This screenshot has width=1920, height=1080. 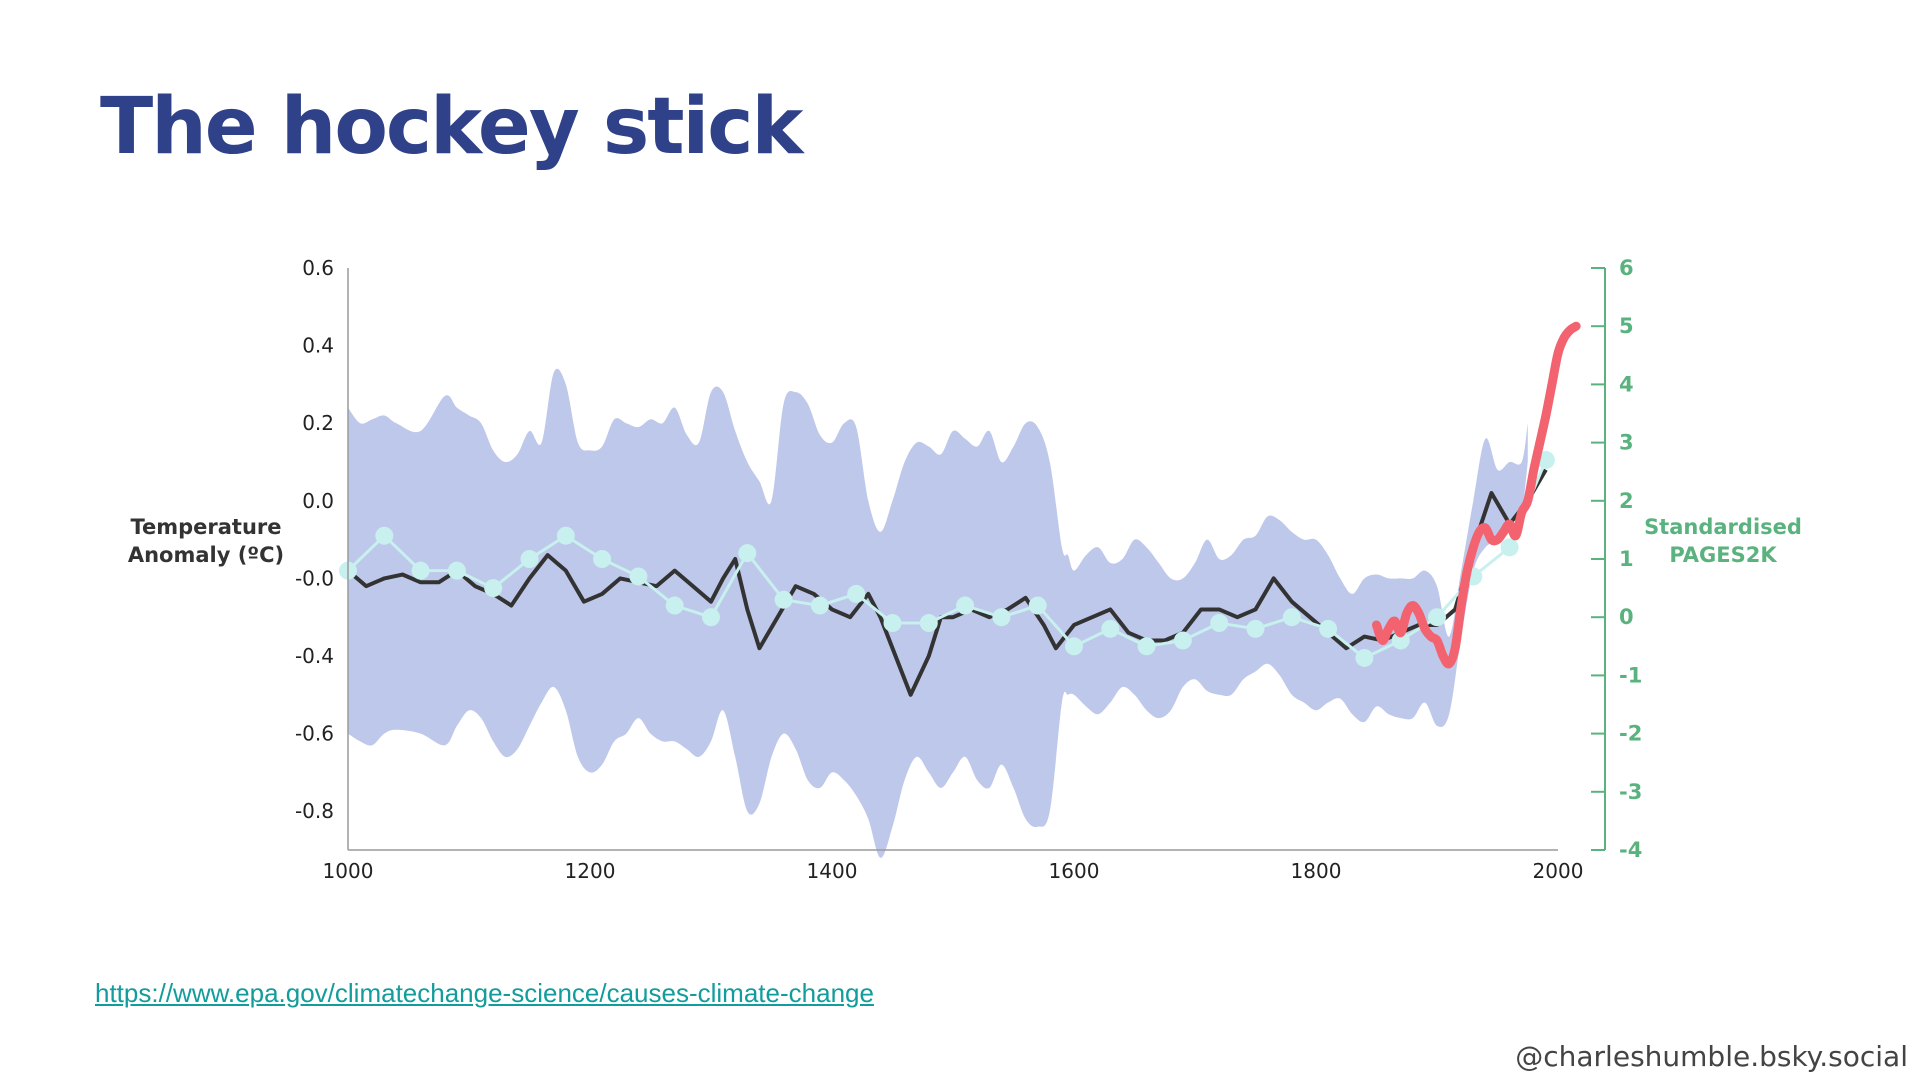 What do you see at coordinates (1626, 326) in the screenshot?
I see `y2-tick-label: 5` at bounding box center [1626, 326].